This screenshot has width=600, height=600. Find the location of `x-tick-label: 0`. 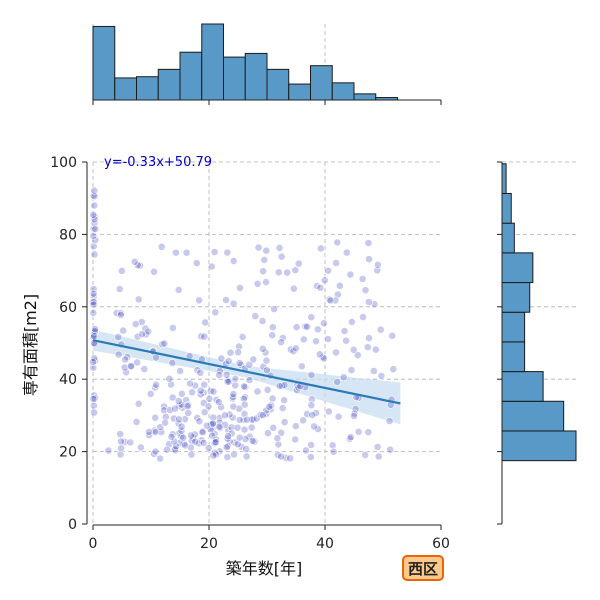

x-tick-label: 0 is located at coordinates (93, 544).